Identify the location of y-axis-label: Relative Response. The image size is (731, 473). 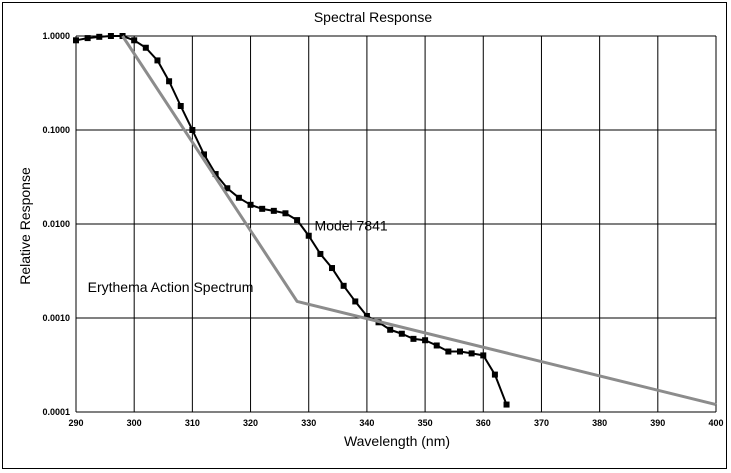
(25, 226).